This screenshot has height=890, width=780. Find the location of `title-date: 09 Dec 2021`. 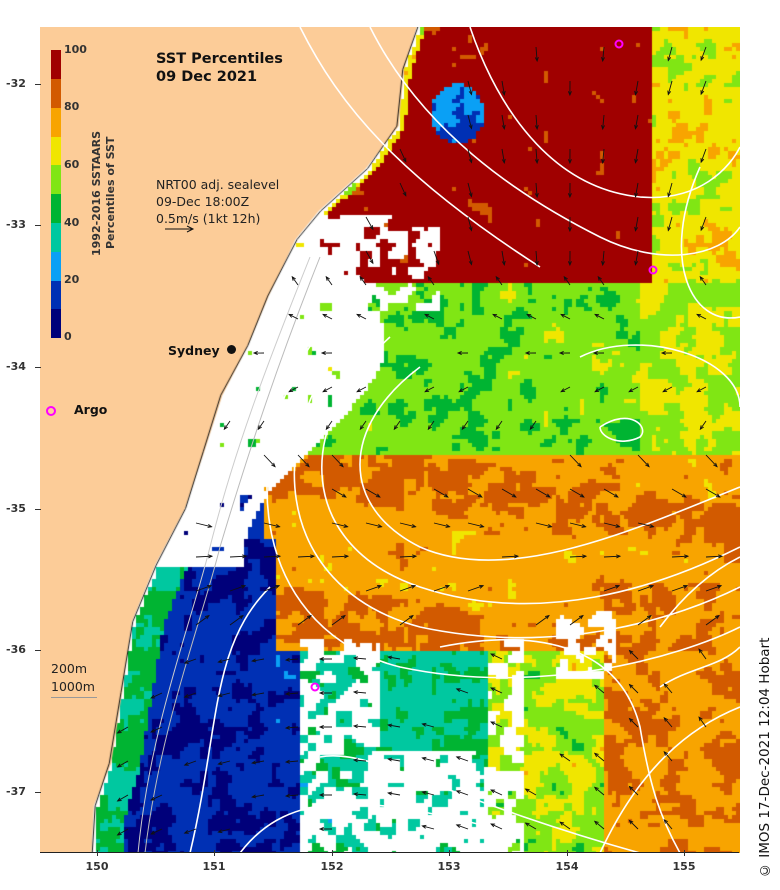

title-date: 09 Dec 2021 is located at coordinates (207, 77).